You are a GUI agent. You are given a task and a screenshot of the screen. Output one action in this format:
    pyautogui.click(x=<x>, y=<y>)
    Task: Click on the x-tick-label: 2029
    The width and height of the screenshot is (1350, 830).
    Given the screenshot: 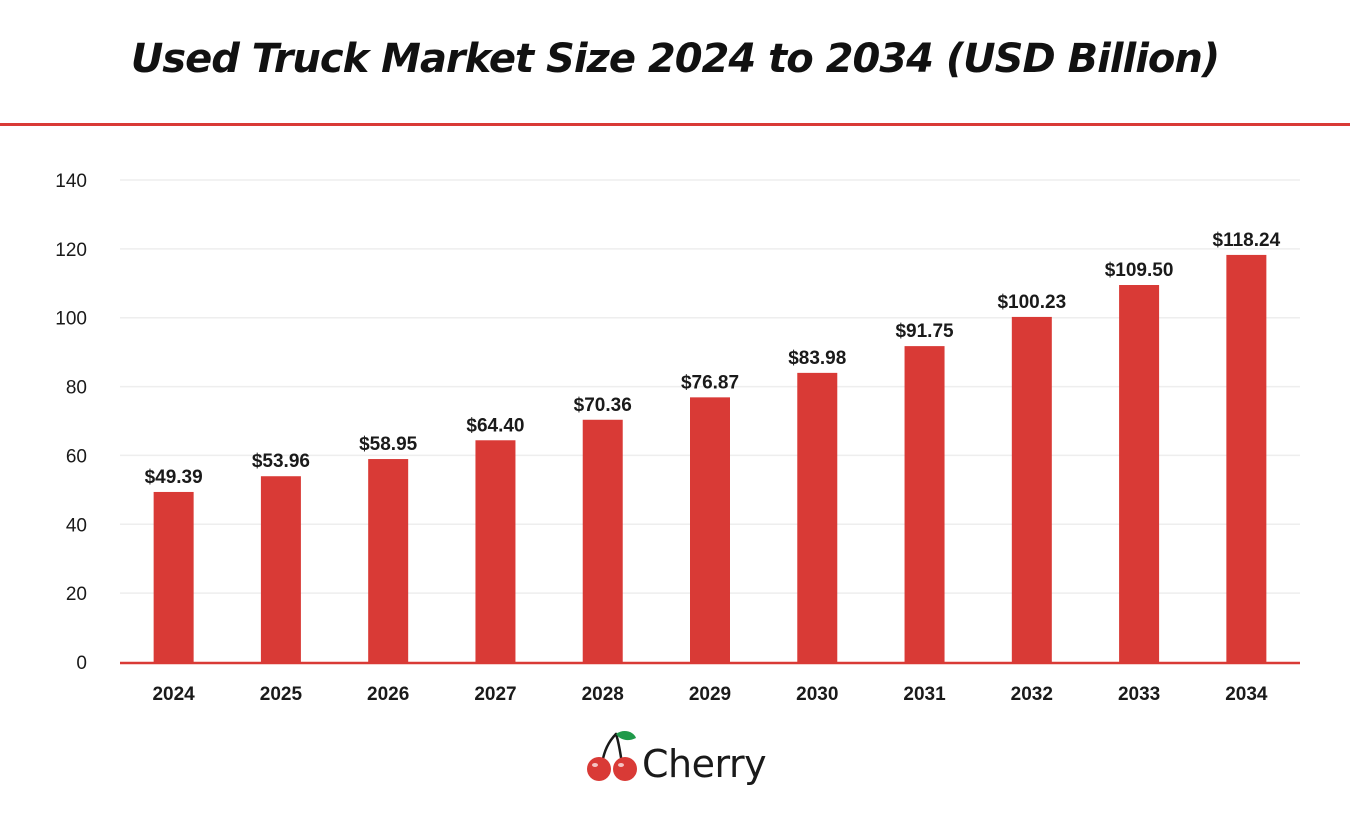 What is the action you would take?
    pyautogui.click(x=710, y=694)
    